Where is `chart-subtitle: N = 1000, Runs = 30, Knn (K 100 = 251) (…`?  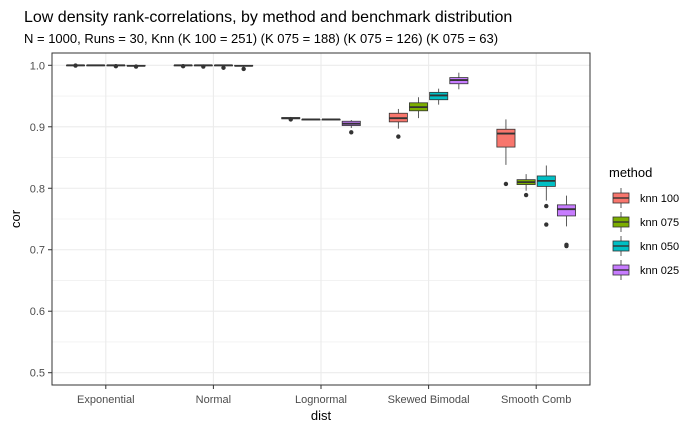
chart-subtitle: N = 1000, Runs = 30, Knn (K 100 = 251) (… is located at coordinates (261, 38).